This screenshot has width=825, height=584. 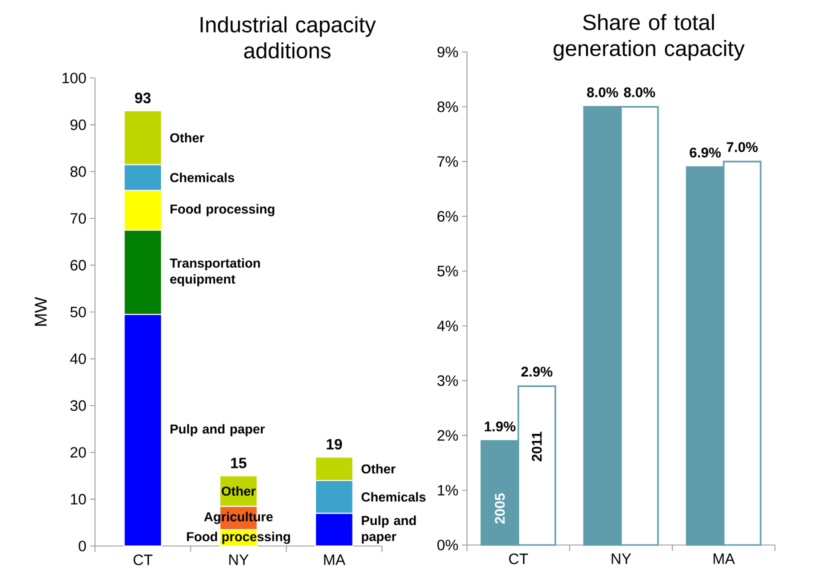 I want to click on y-tick-label: 8%, so click(x=447, y=106).